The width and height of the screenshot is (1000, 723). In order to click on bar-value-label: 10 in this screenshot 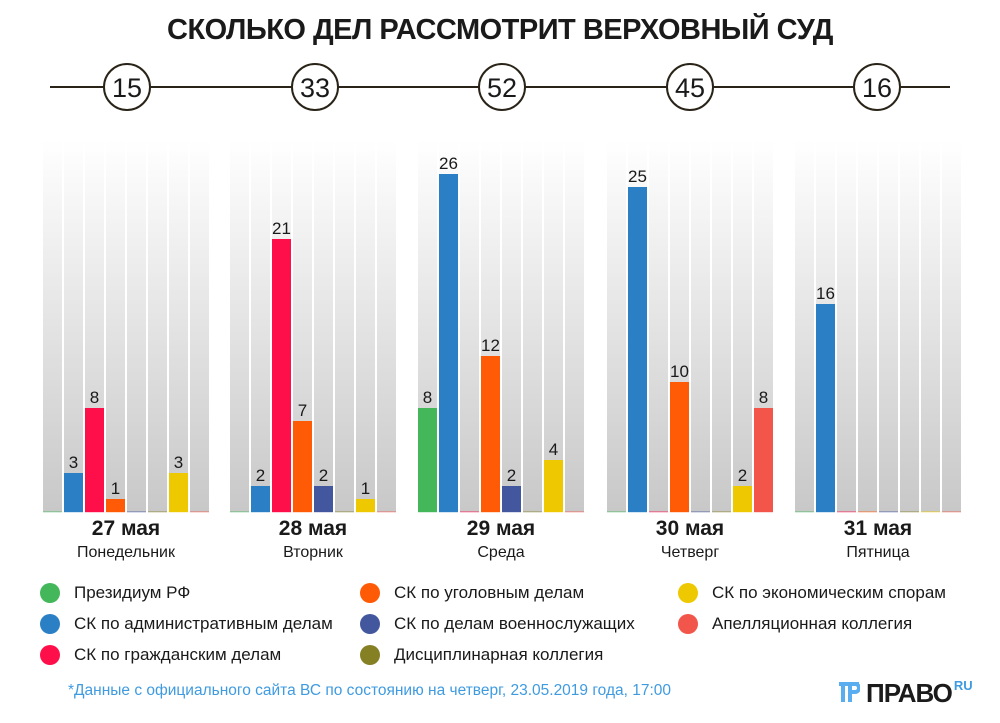, I will do `click(679, 371)`.